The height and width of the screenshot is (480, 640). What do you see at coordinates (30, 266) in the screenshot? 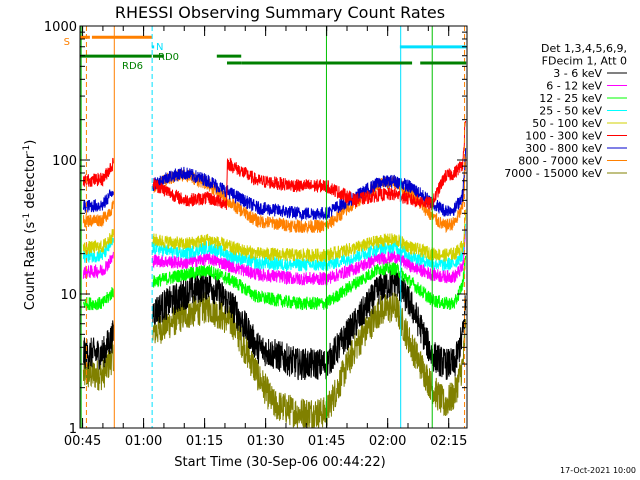
I see `y-axis-label-part: Count Rate (s` at bounding box center [30, 266].